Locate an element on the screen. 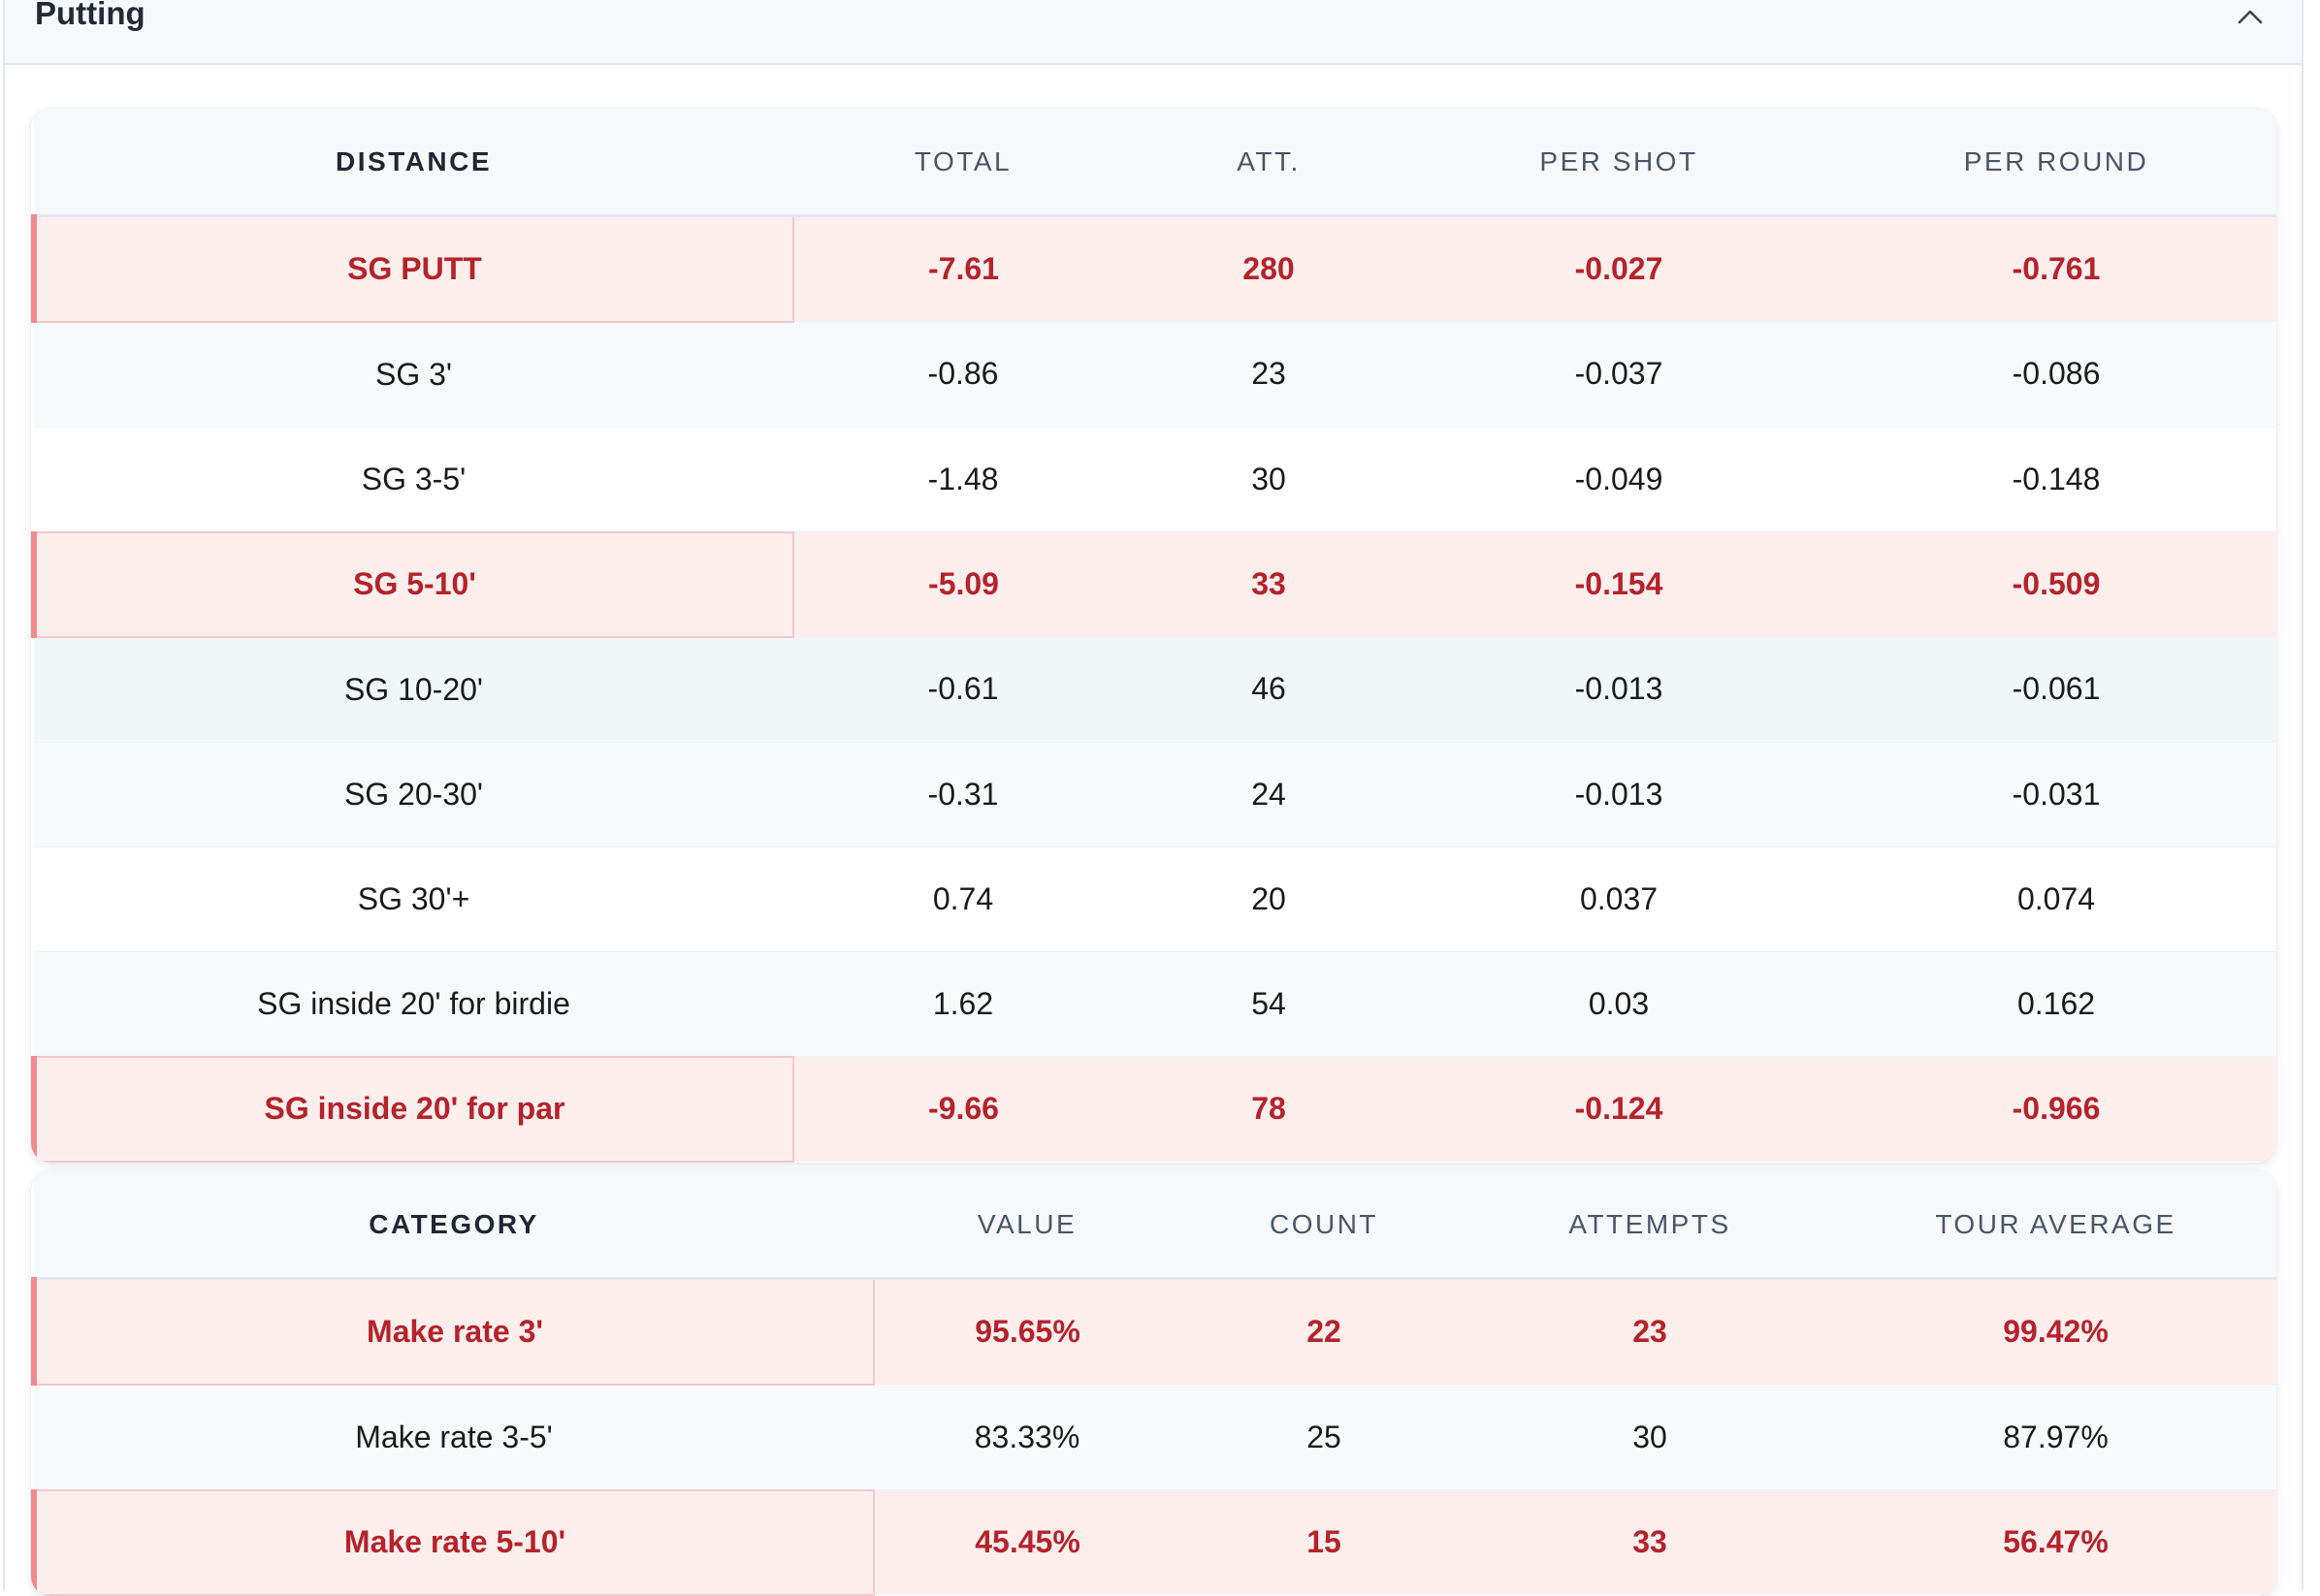 The image size is (2320, 1596). attempts-cell: 54 is located at coordinates (1268, 1004).